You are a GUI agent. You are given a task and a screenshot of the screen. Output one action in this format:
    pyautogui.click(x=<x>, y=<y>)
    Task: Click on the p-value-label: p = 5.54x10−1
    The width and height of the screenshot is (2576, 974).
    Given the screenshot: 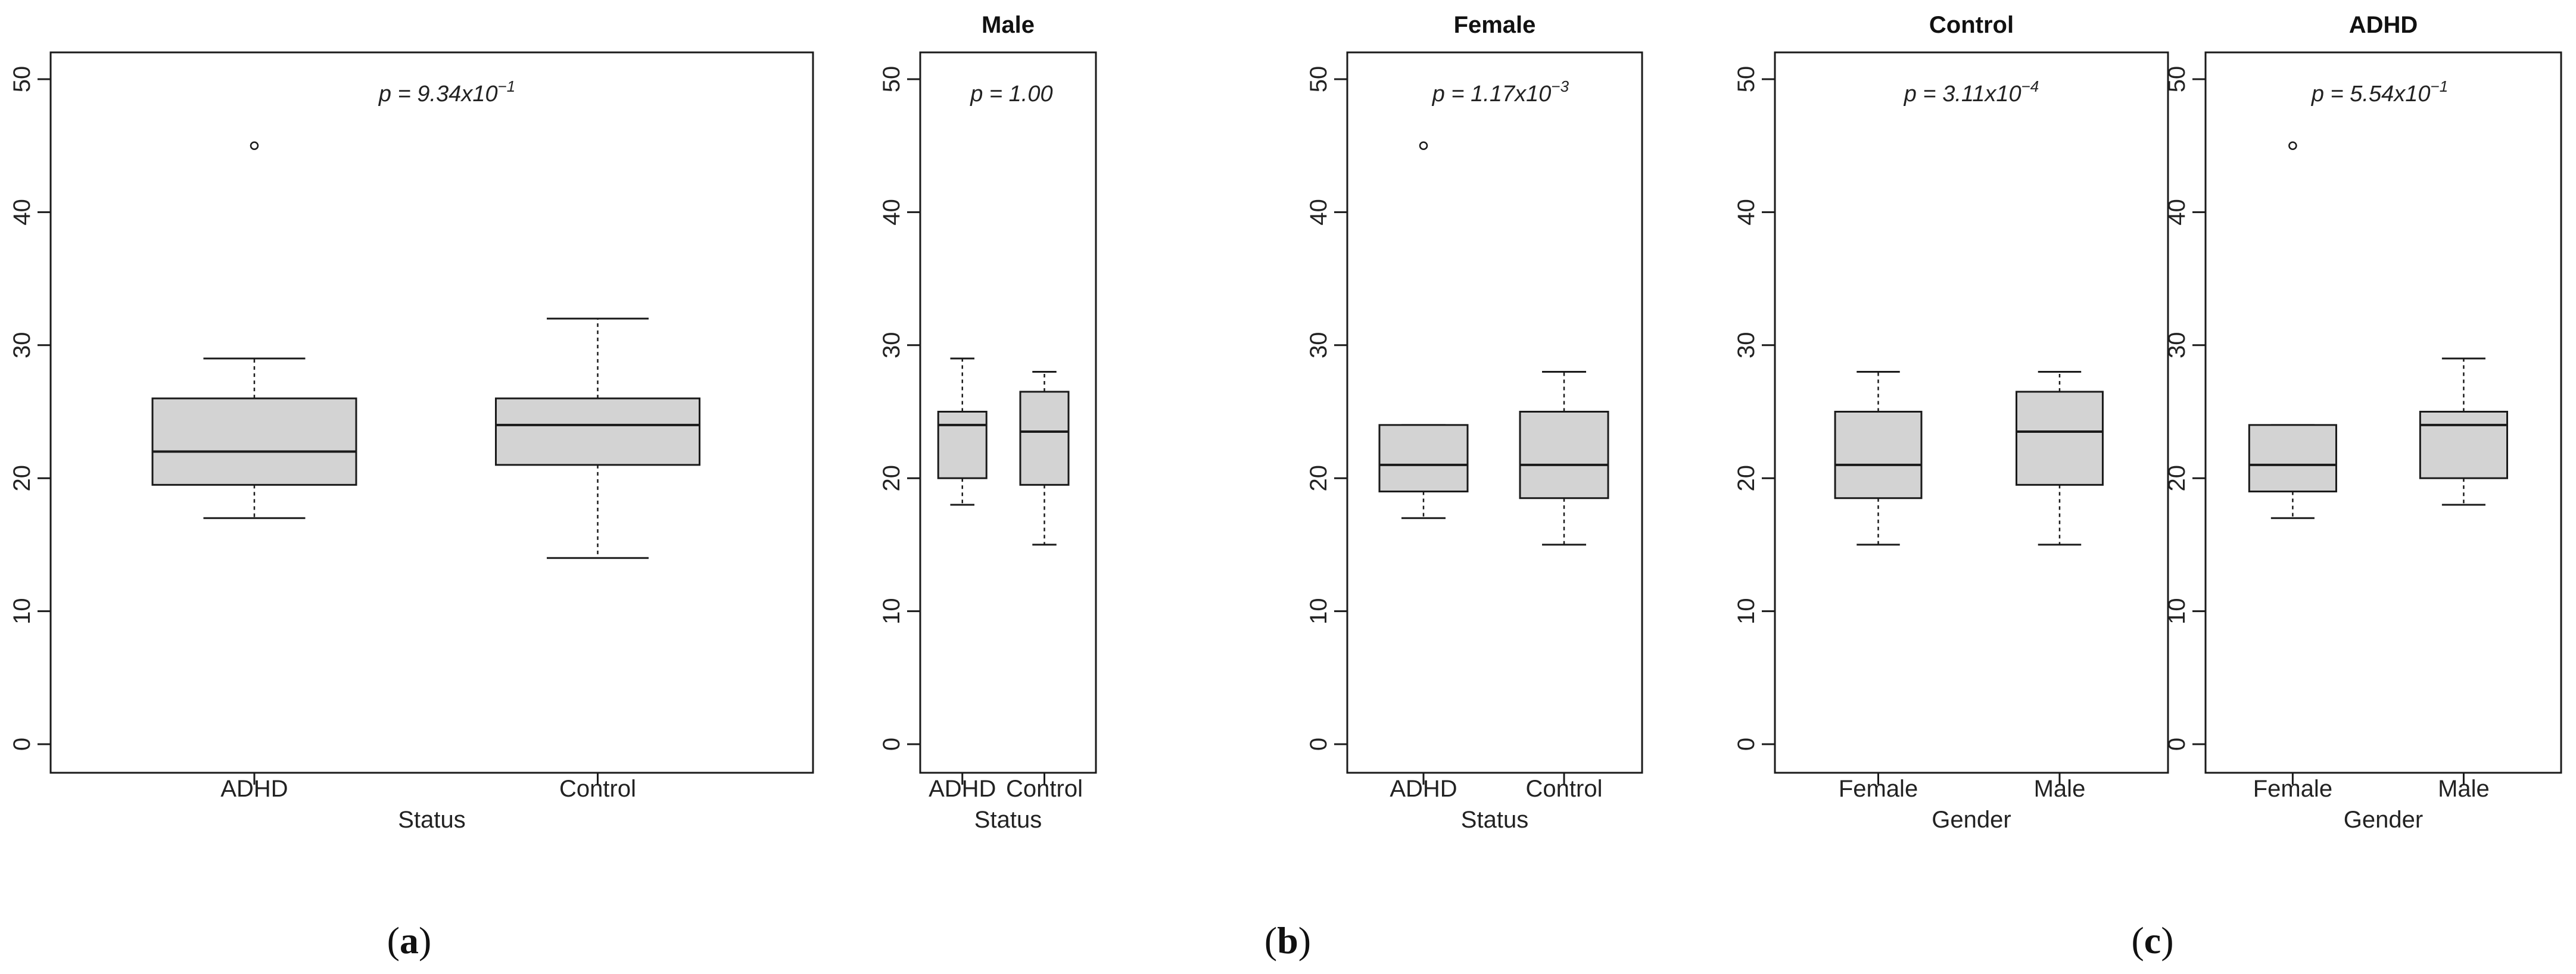 What is the action you would take?
    pyautogui.click(x=2379, y=92)
    